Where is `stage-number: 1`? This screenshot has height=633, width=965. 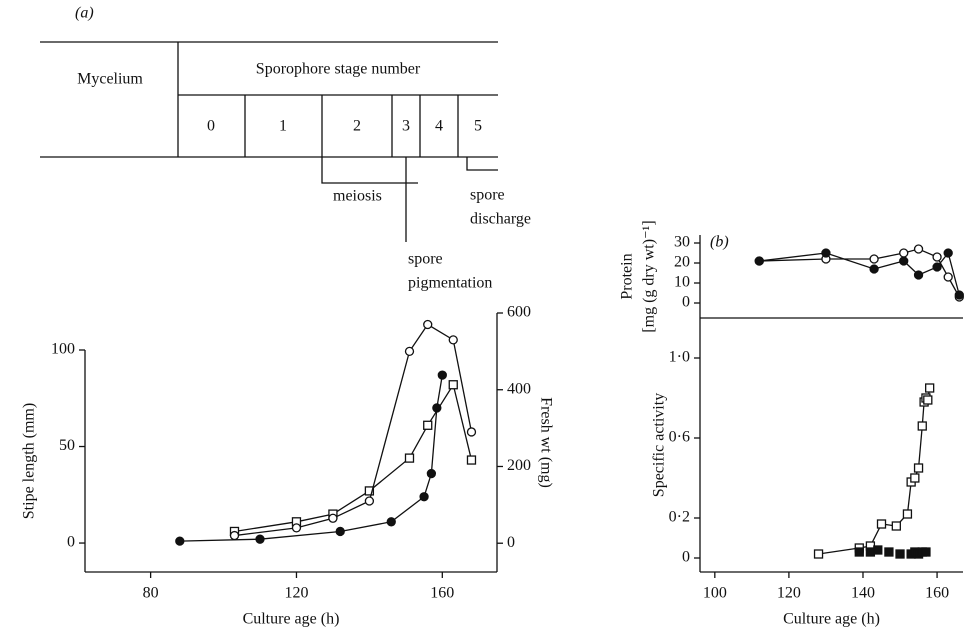
stage-number: 1 is located at coordinates (283, 126).